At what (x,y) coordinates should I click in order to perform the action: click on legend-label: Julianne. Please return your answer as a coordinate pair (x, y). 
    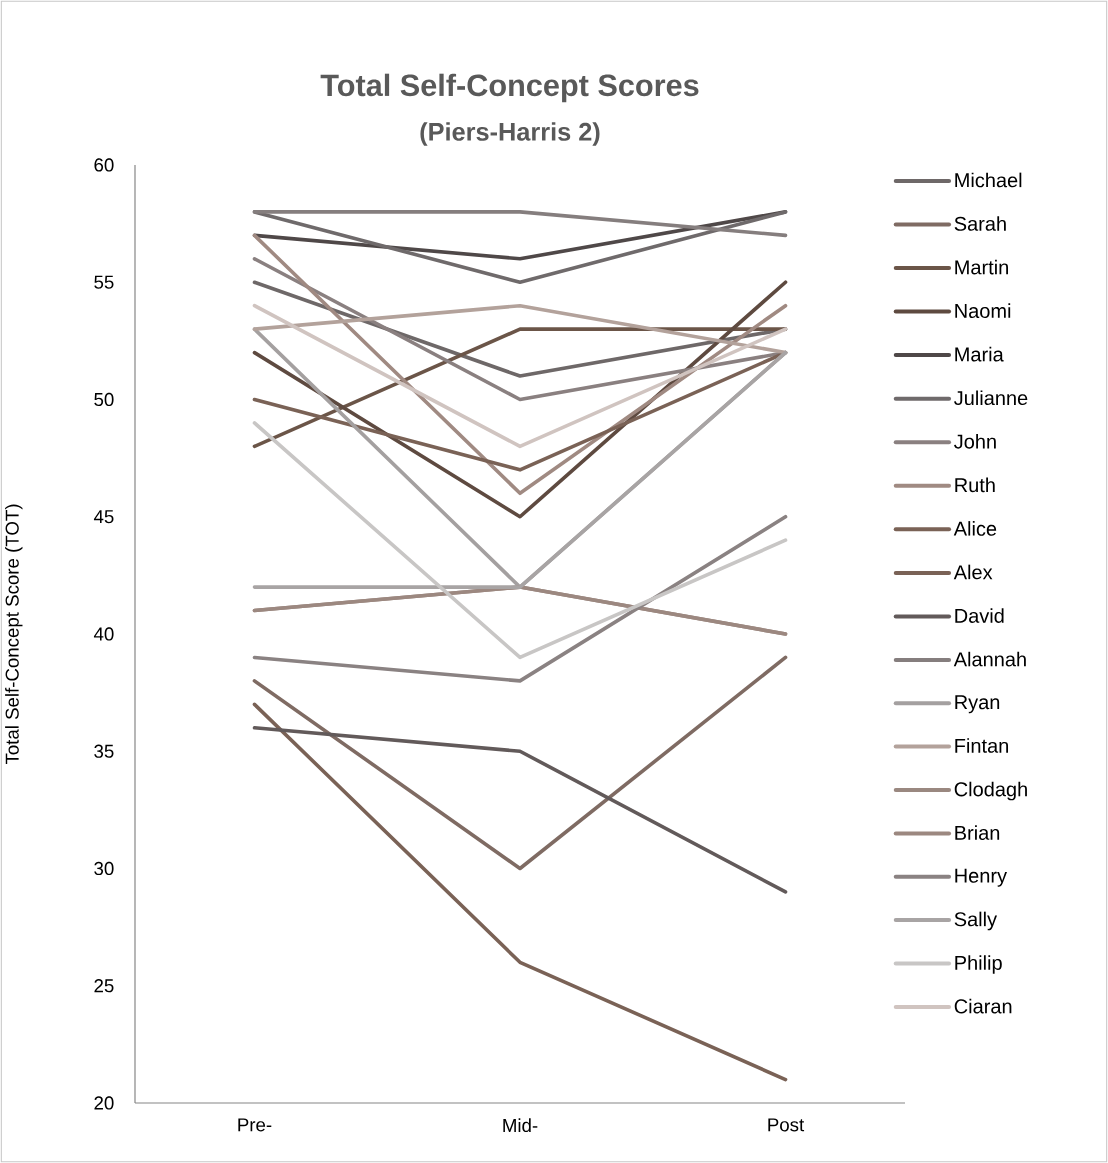
    Looking at the image, I should click on (991, 398).